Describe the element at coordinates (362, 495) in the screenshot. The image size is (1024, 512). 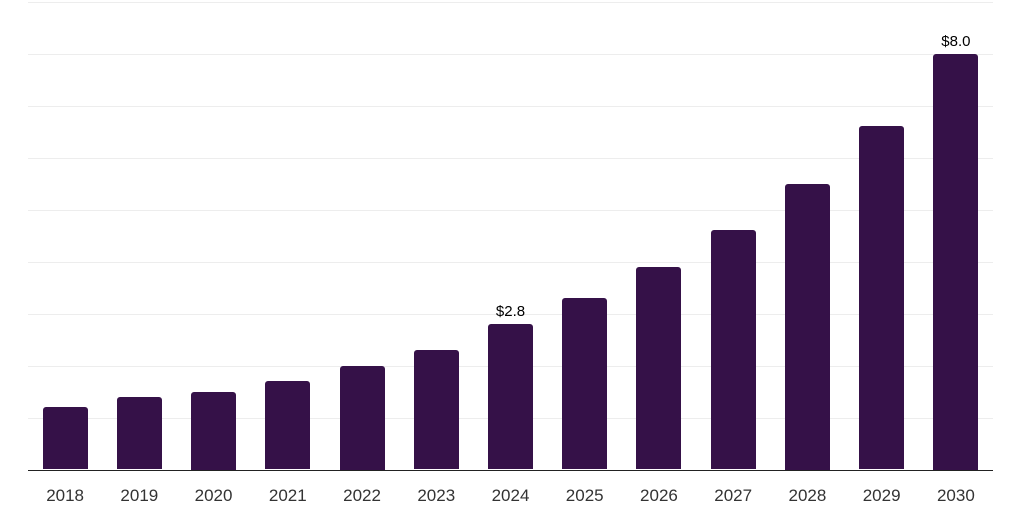
I see `x-tick-label-2022: 2022` at that location.